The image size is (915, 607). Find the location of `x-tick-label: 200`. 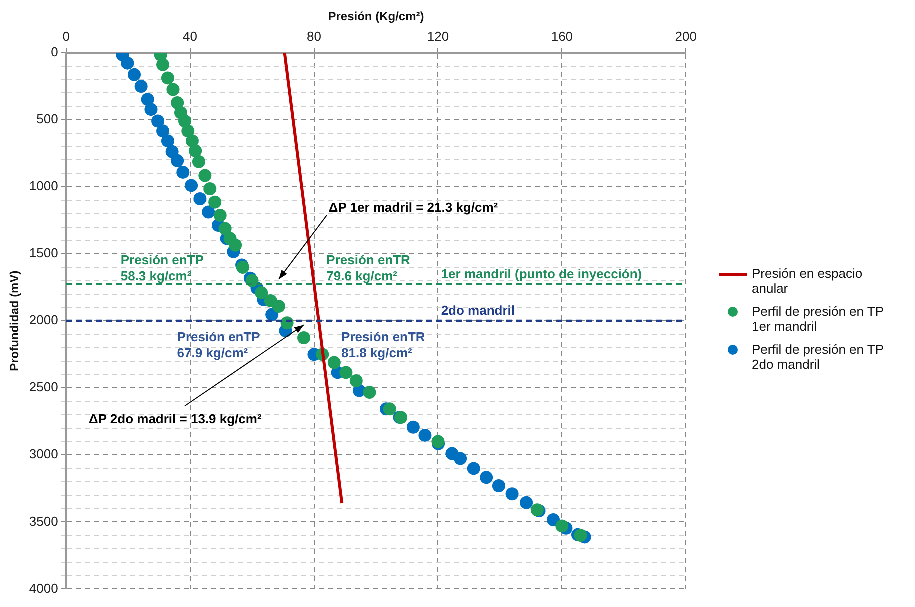

x-tick-label: 200 is located at coordinates (686, 36).